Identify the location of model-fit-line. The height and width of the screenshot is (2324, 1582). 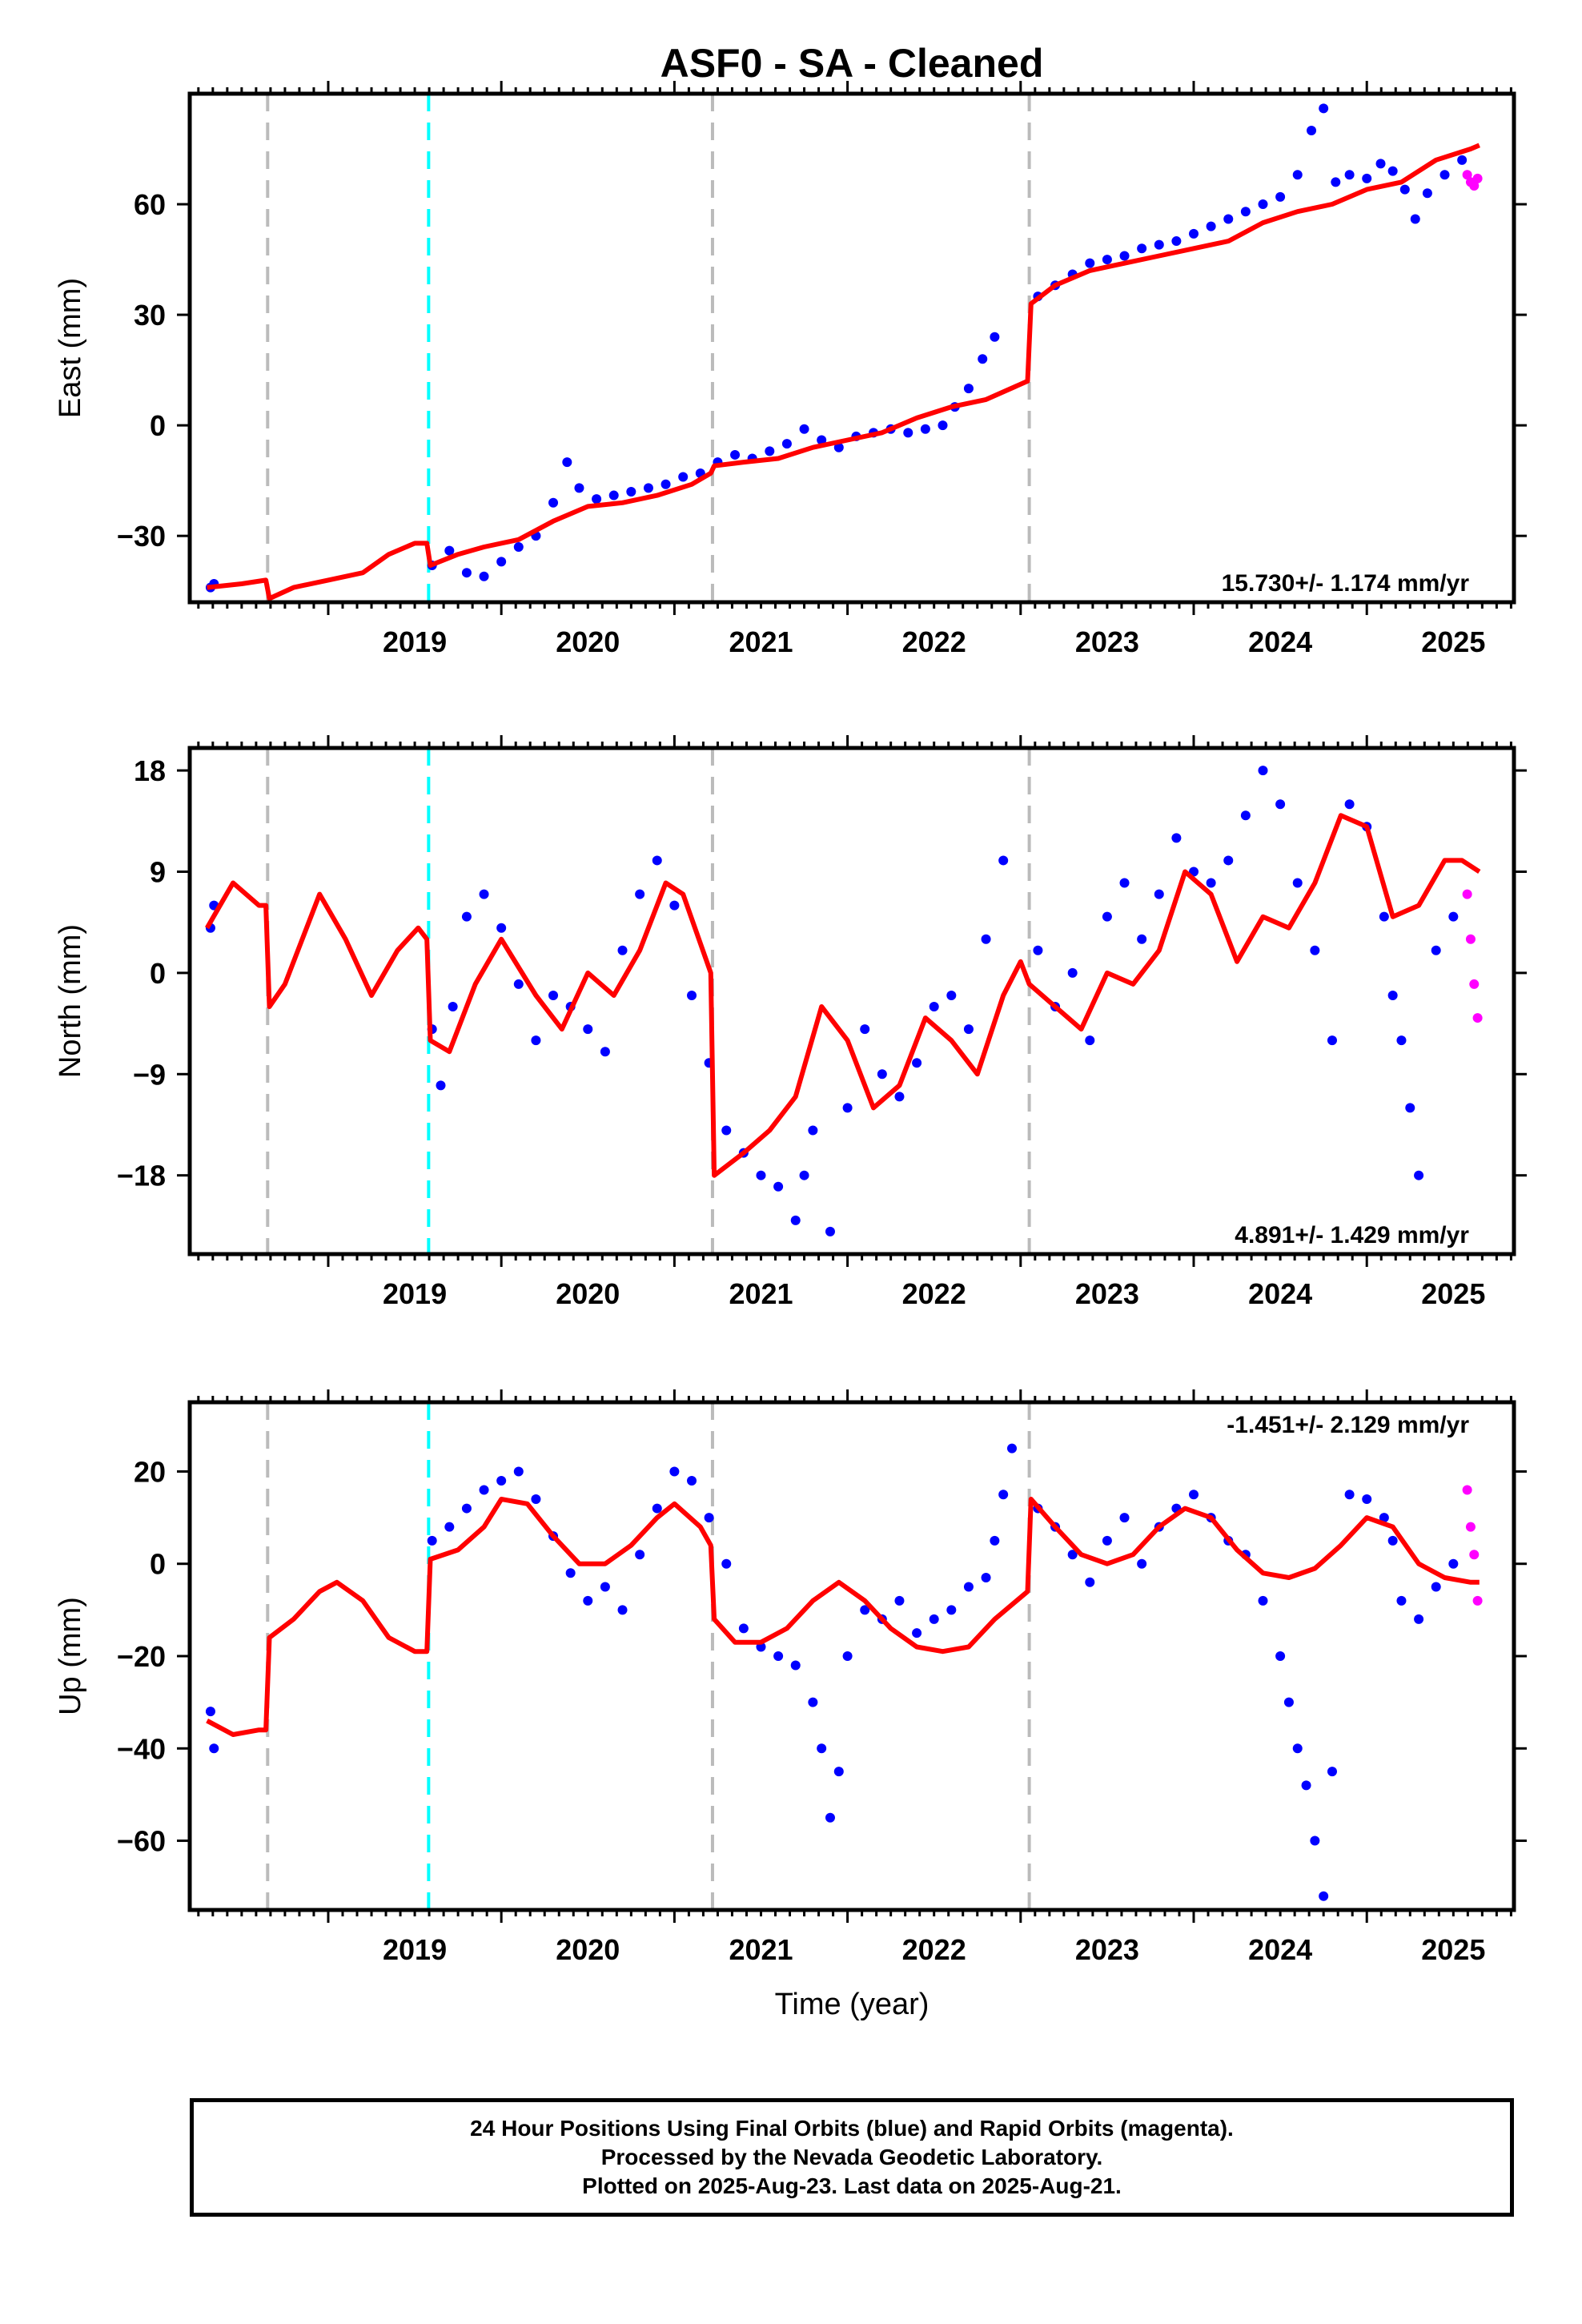
(843, 1617).